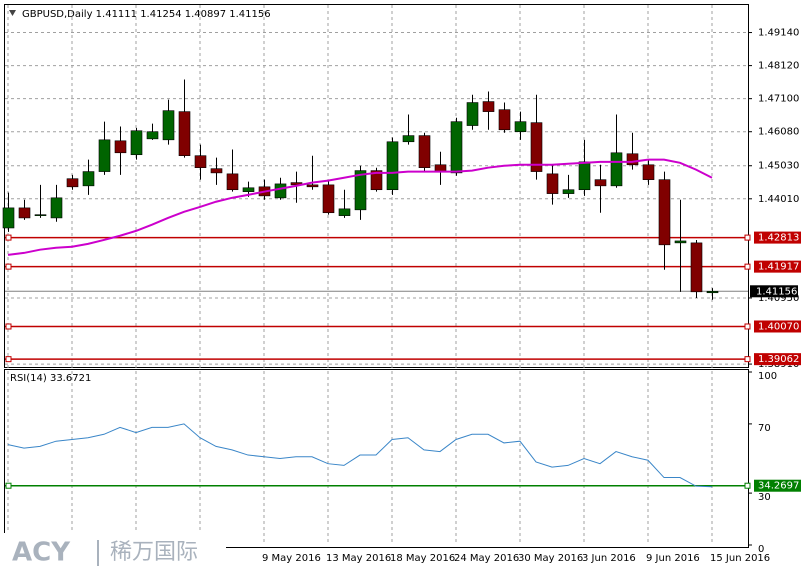 This screenshot has height=575, width=801. I want to click on x-tick-label: 18 May 2016, so click(422, 558).